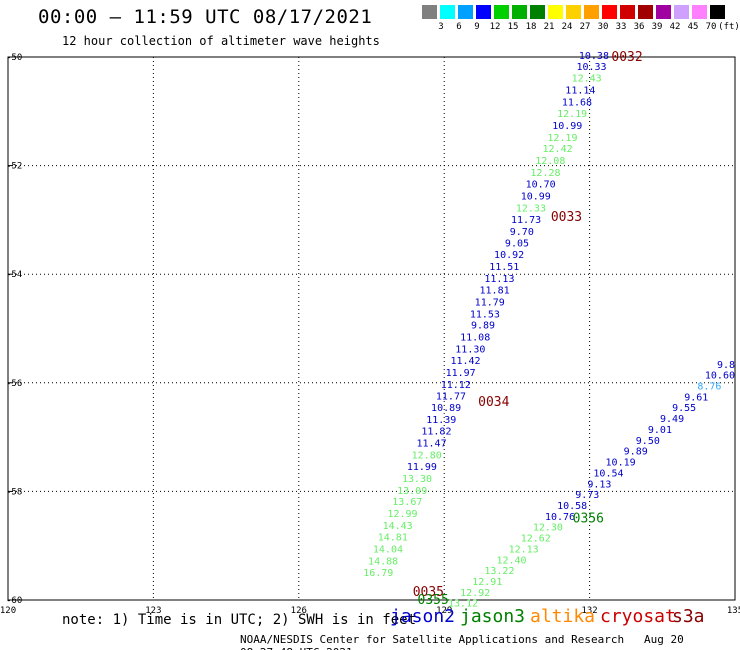 The height and width of the screenshot is (650, 740). What do you see at coordinates (14, 58) in the screenshot?
I see `y-tick-label: -50` at bounding box center [14, 58].